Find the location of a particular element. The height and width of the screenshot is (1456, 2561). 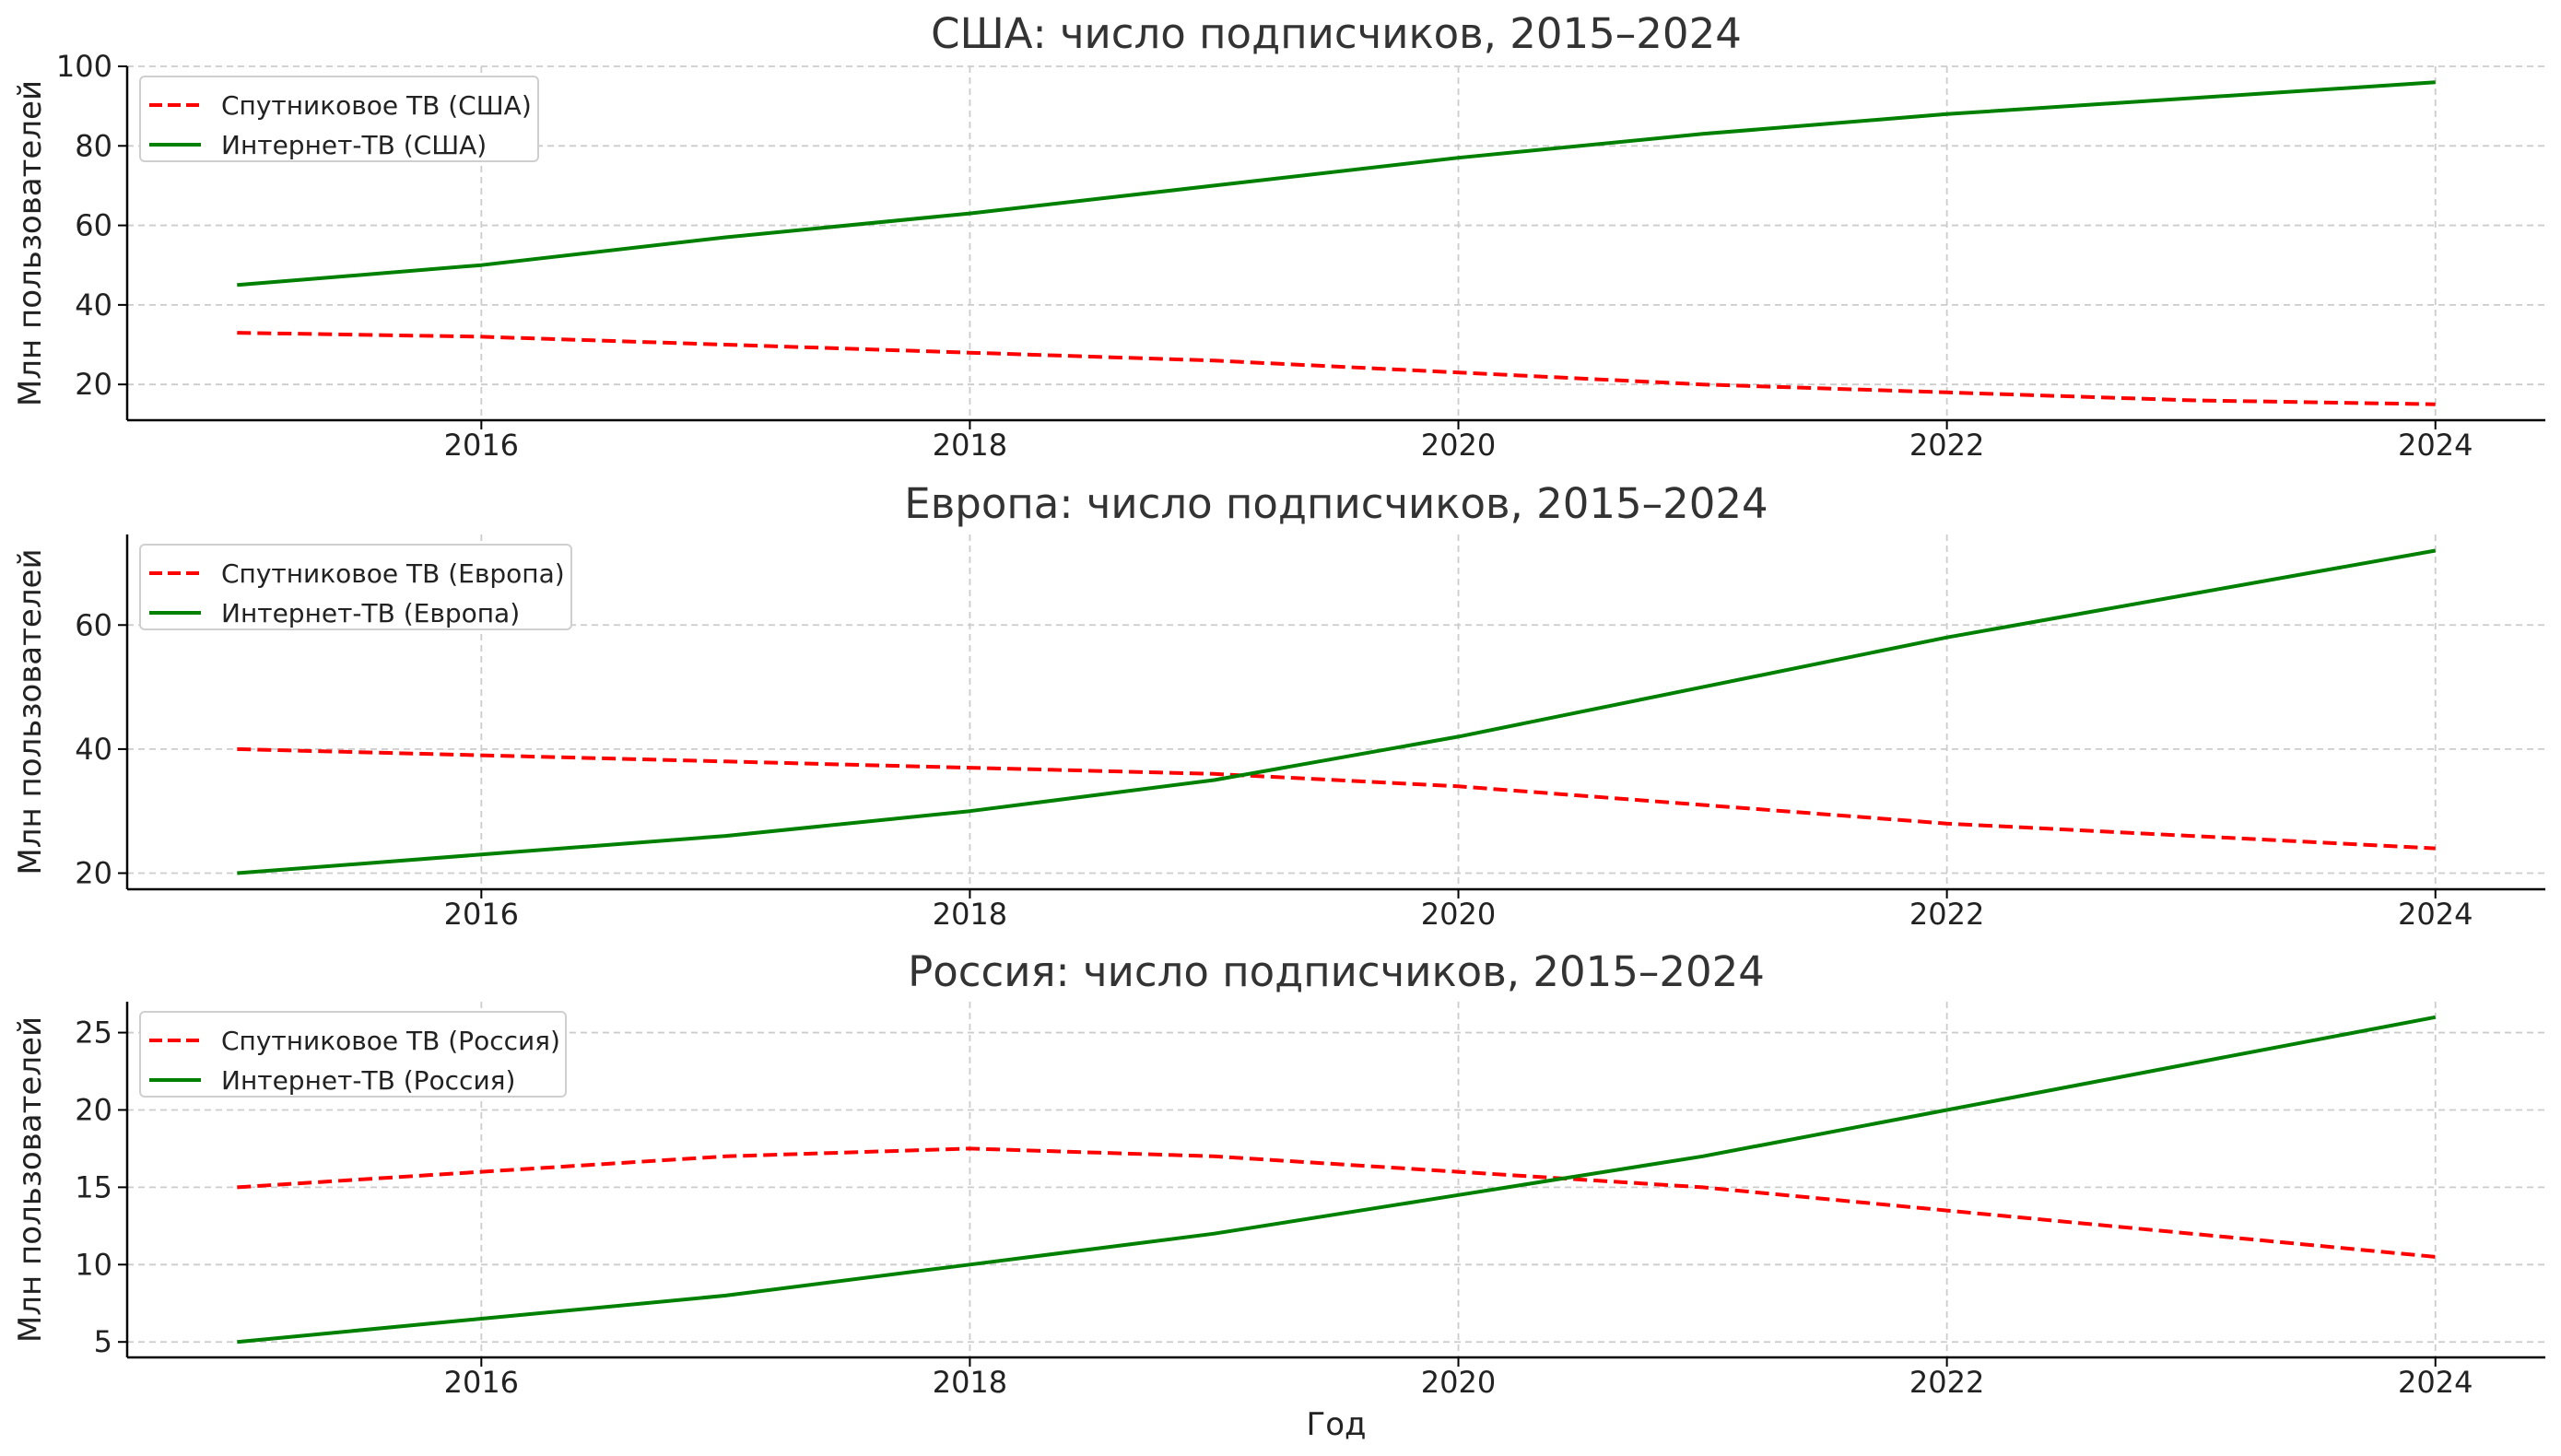

legend-label: Интернет-ТВ (Европа) is located at coordinates (371, 613).